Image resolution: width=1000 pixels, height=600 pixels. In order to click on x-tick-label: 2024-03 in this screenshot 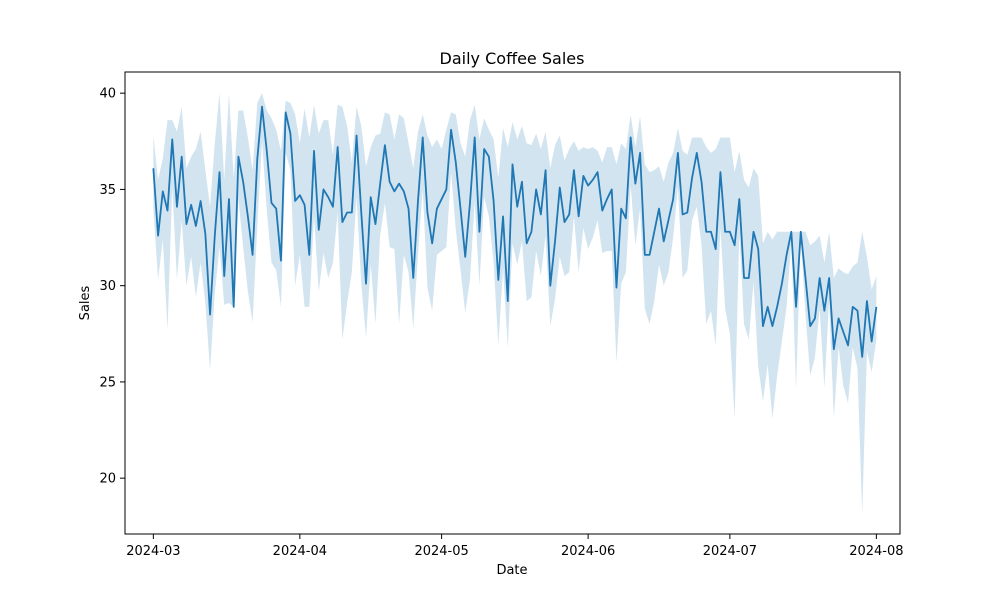, I will do `click(153, 551)`.